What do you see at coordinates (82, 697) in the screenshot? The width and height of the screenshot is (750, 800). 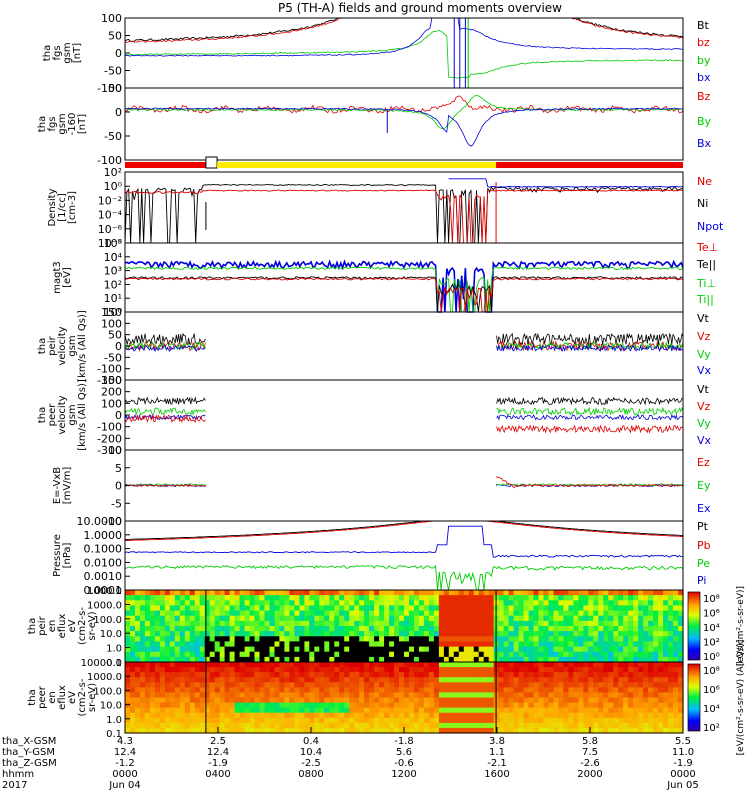 I see `p10-ylabel-line: (cm2-s-` at bounding box center [82, 697].